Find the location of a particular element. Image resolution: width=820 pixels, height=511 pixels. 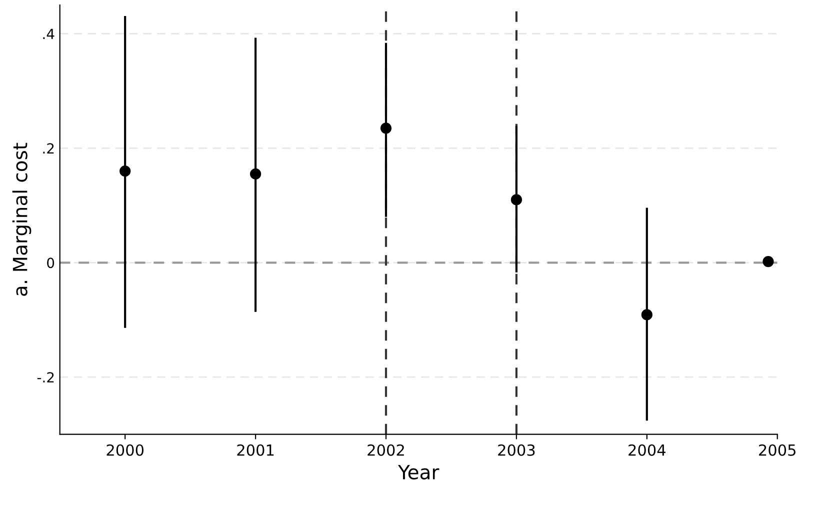

x-tick-label: 2004 is located at coordinates (647, 450).